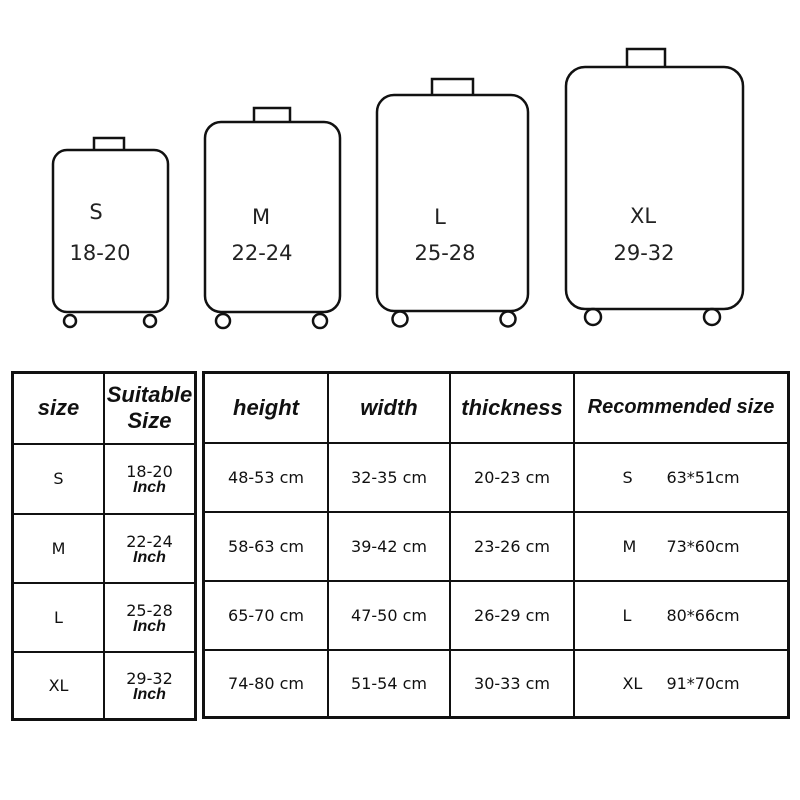  I want to click on range-cell: 18-20 Inch, so click(150, 478).